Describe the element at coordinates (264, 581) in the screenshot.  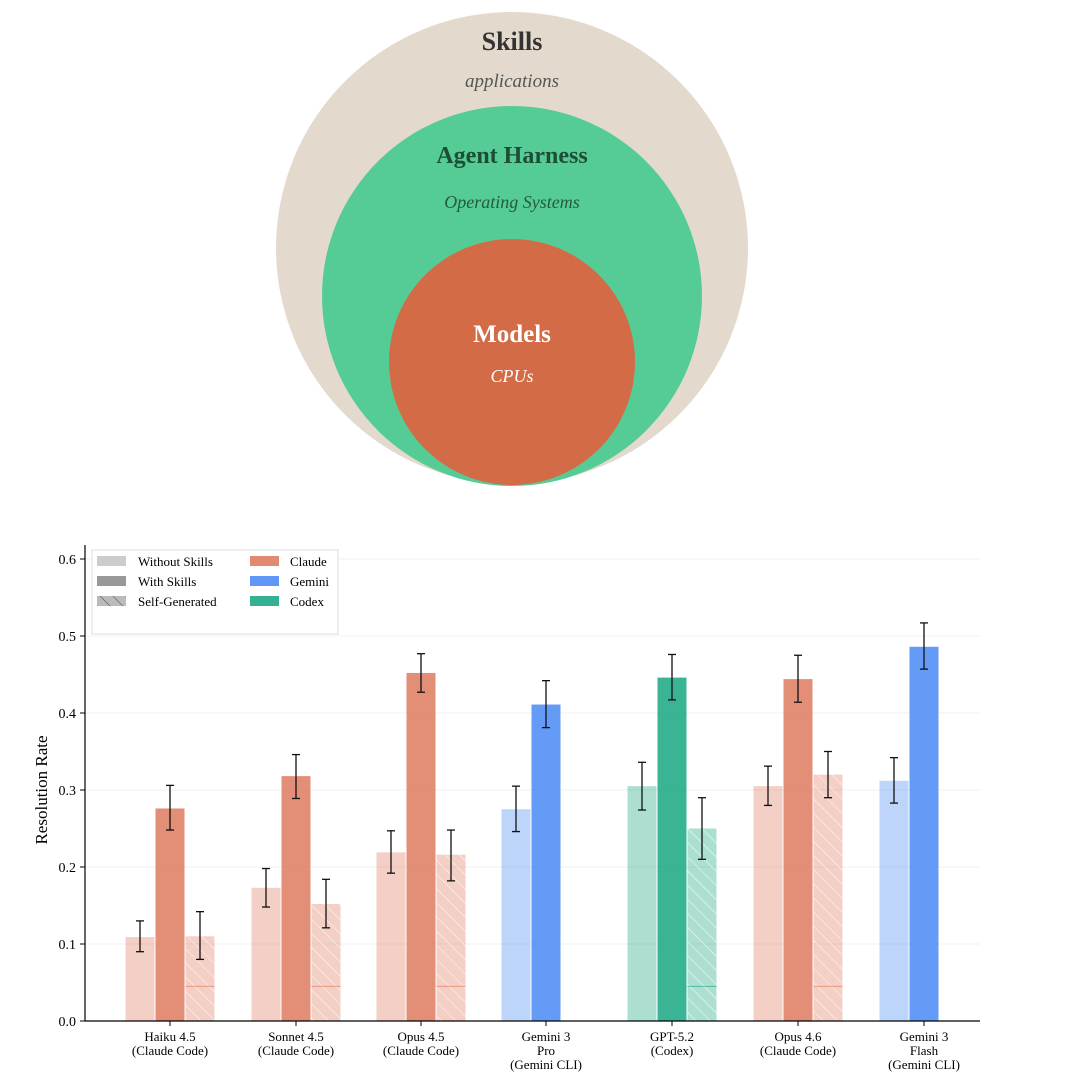
I see `legend-swatch-gemini` at that location.